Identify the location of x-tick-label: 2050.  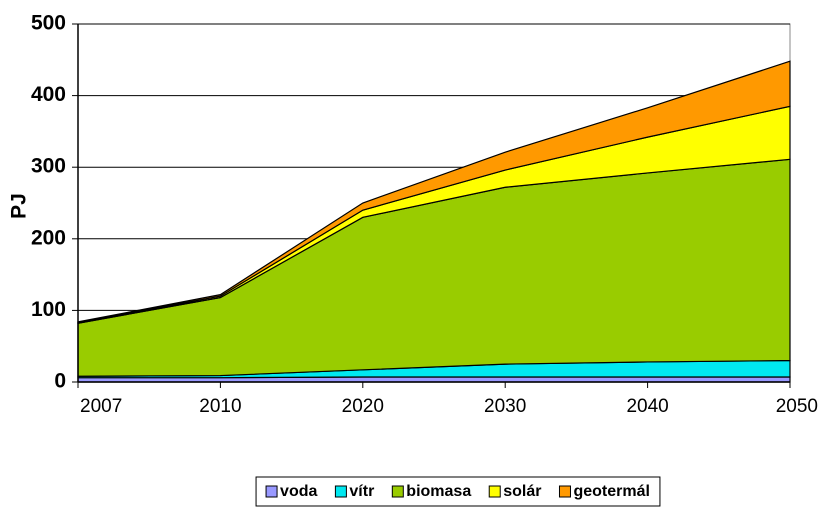
(797, 406).